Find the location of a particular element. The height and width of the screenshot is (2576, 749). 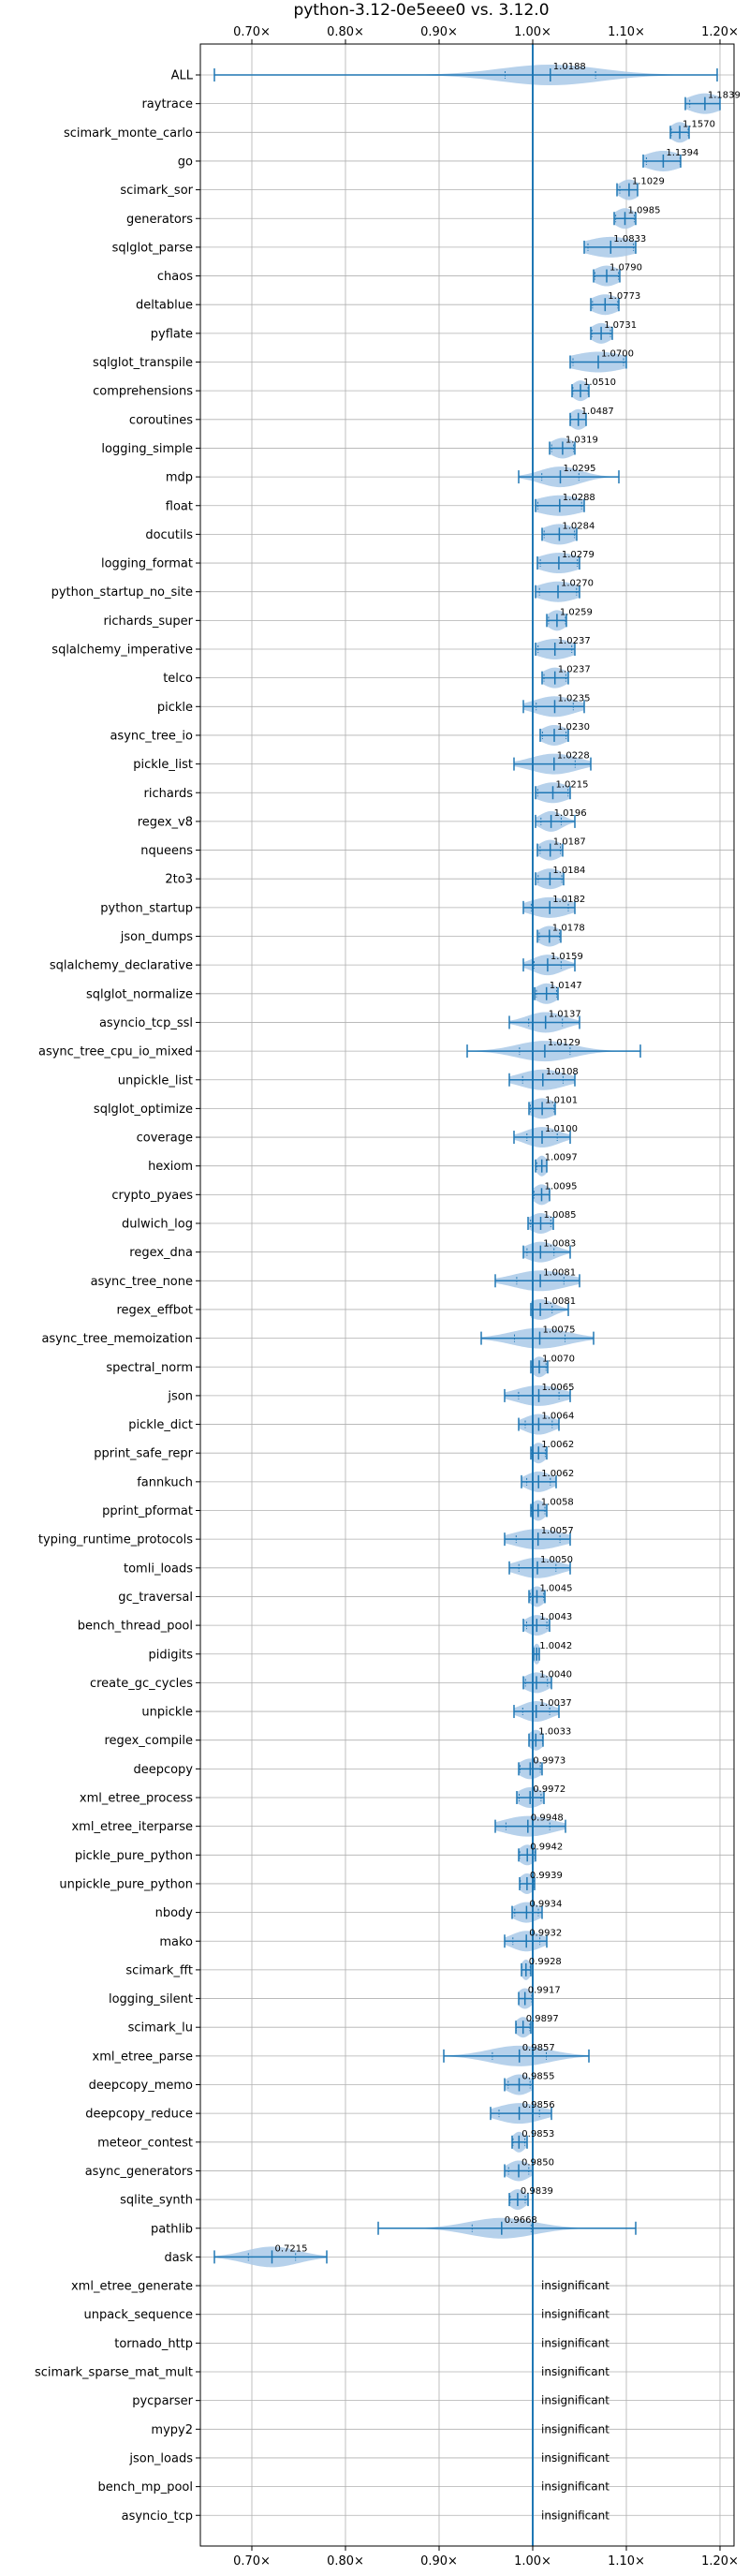

data-label: 1.0215 is located at coordinates (572, 784).